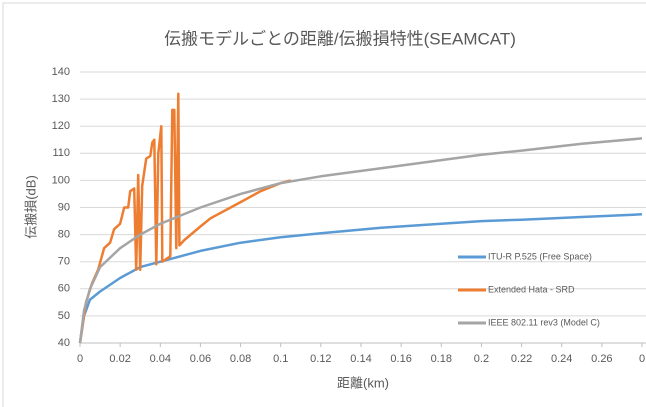  I want to click on x-tick-label: 0.22, so click(521, 359).